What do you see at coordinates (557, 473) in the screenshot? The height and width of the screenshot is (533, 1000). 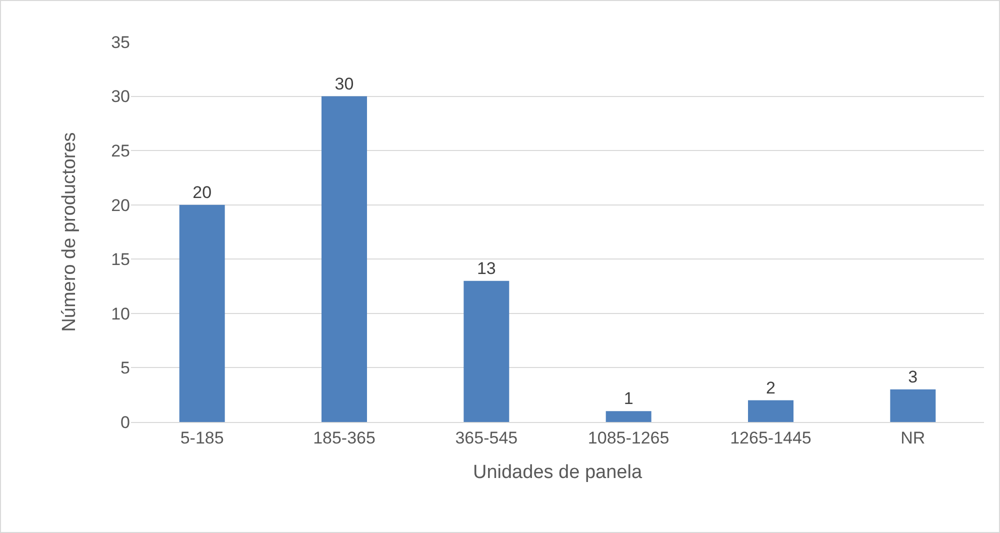 I see `x-axis-title: Unidades de panela` at bounding box center [557, 473].